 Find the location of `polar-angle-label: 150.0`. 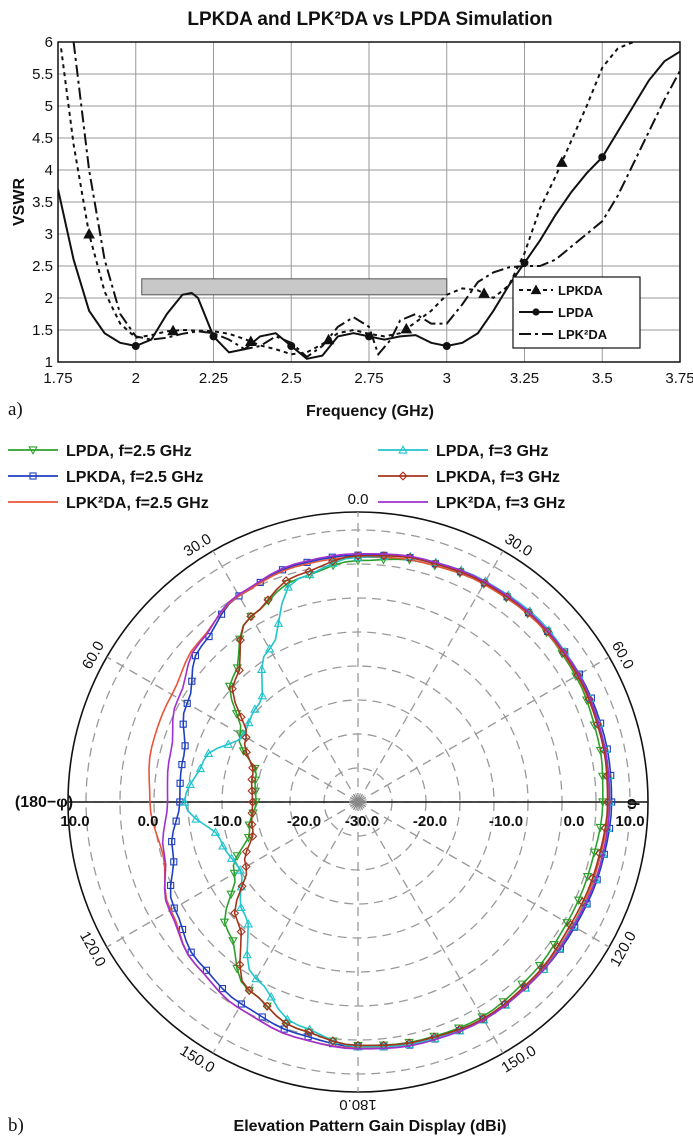

polar-angle-label: 150.0 is located at coordinates (197, 1059).